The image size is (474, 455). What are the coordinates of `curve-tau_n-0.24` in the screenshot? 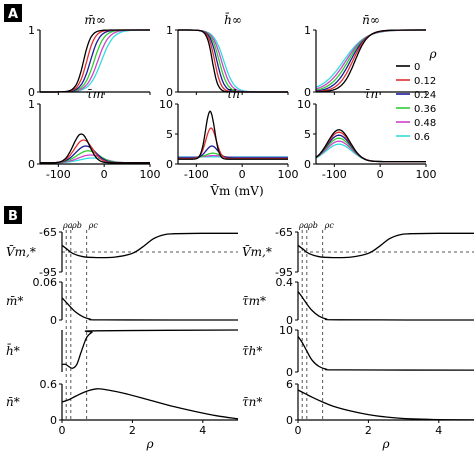 It's located at (370, 148).